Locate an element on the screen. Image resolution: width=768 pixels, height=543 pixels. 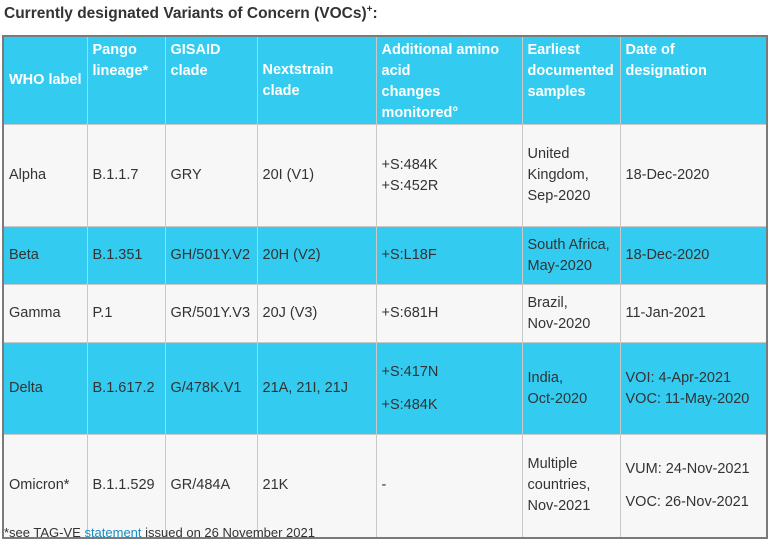
cell-pango-lineage: B.1.1.7 is located at coordinates (126, 175).